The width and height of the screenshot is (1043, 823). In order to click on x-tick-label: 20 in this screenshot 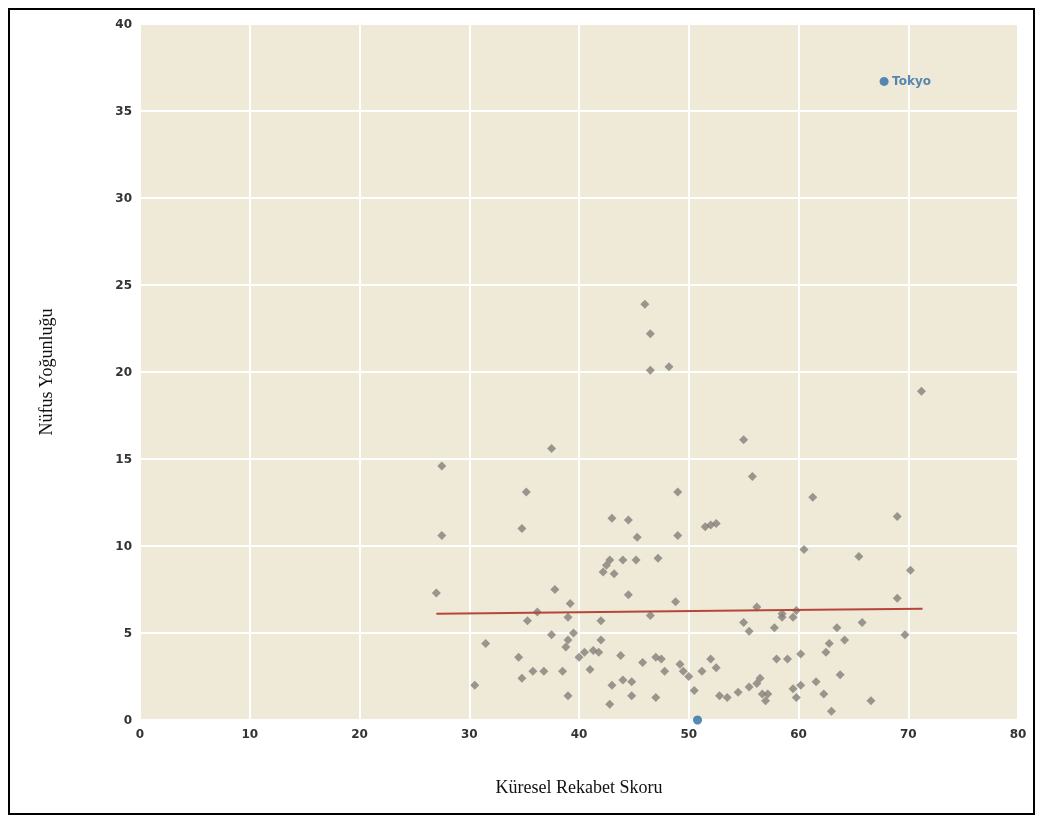, I will do `click(359, 734)`.